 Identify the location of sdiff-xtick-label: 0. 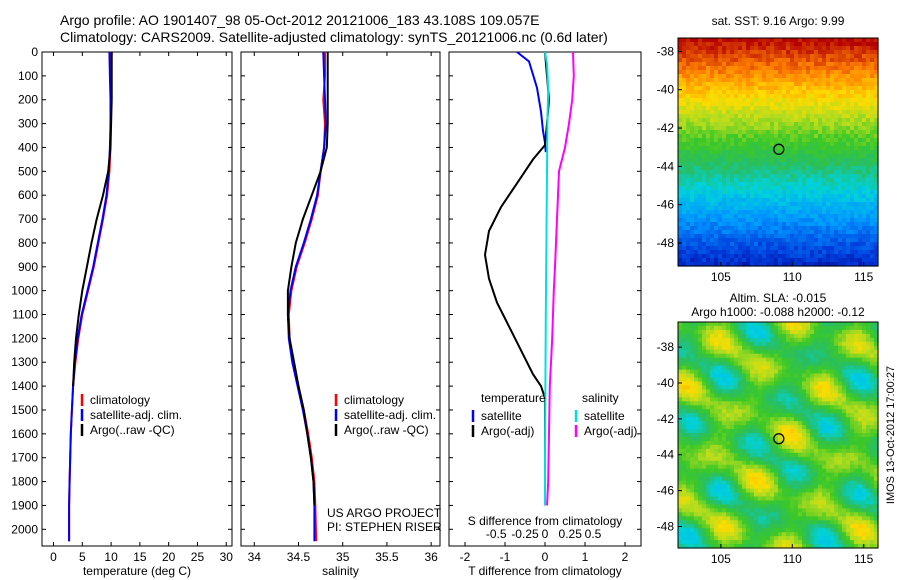
(545, 534).